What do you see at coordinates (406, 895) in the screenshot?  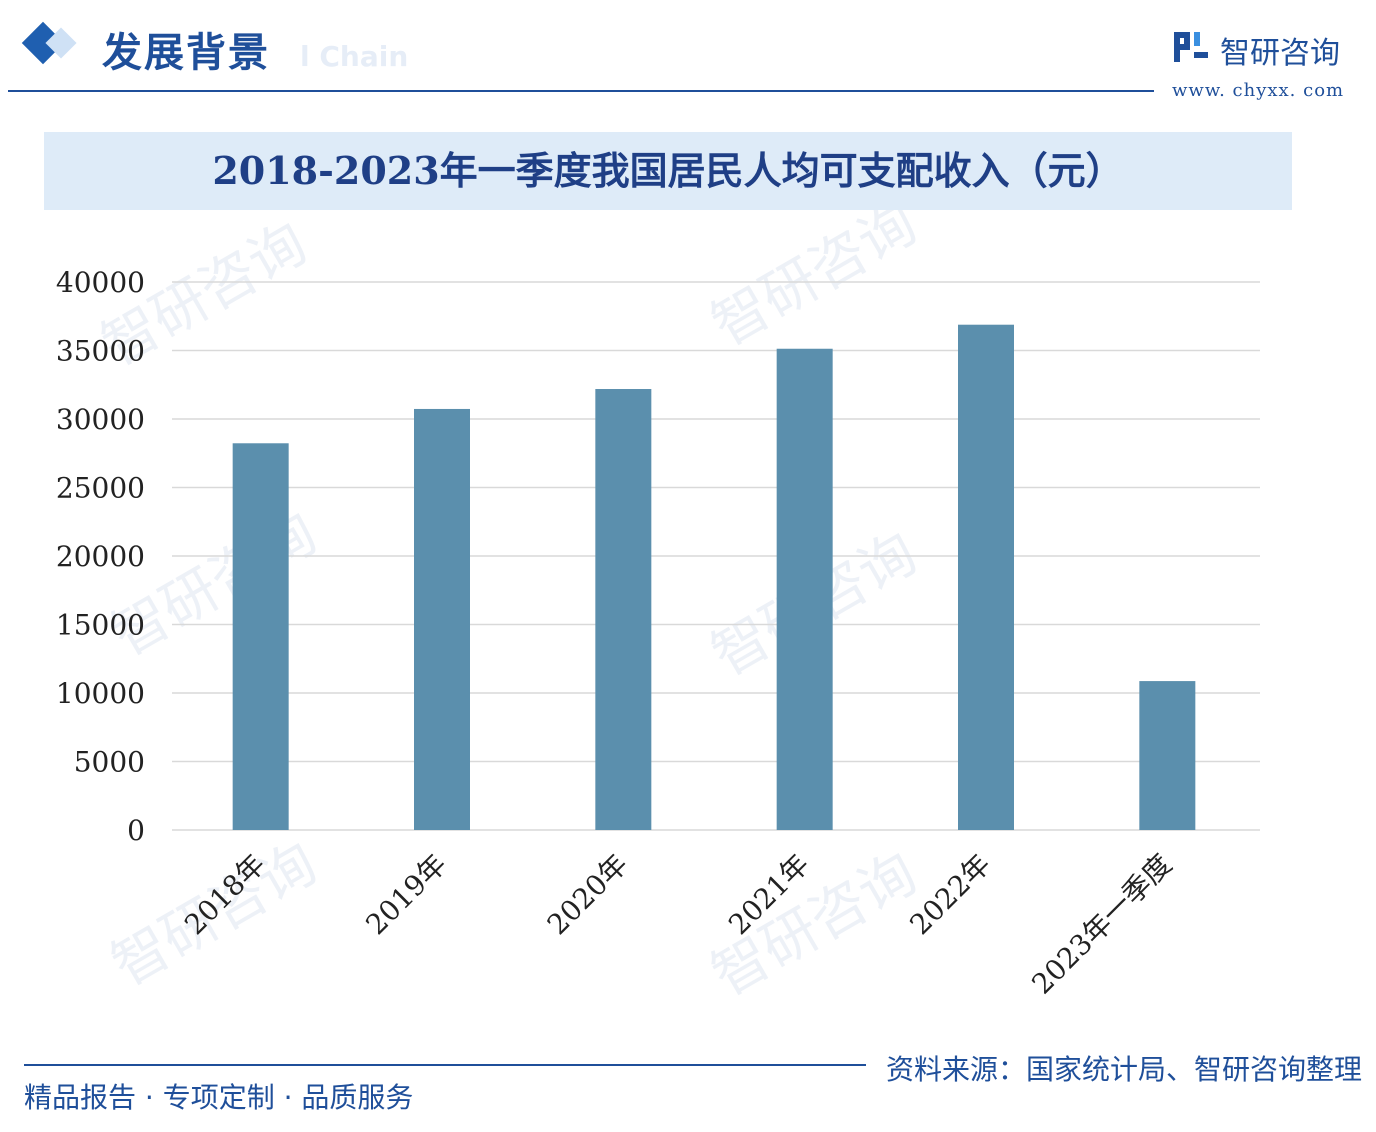 I see `x-tick-label: 2019年` at bounding box center [406, 895].